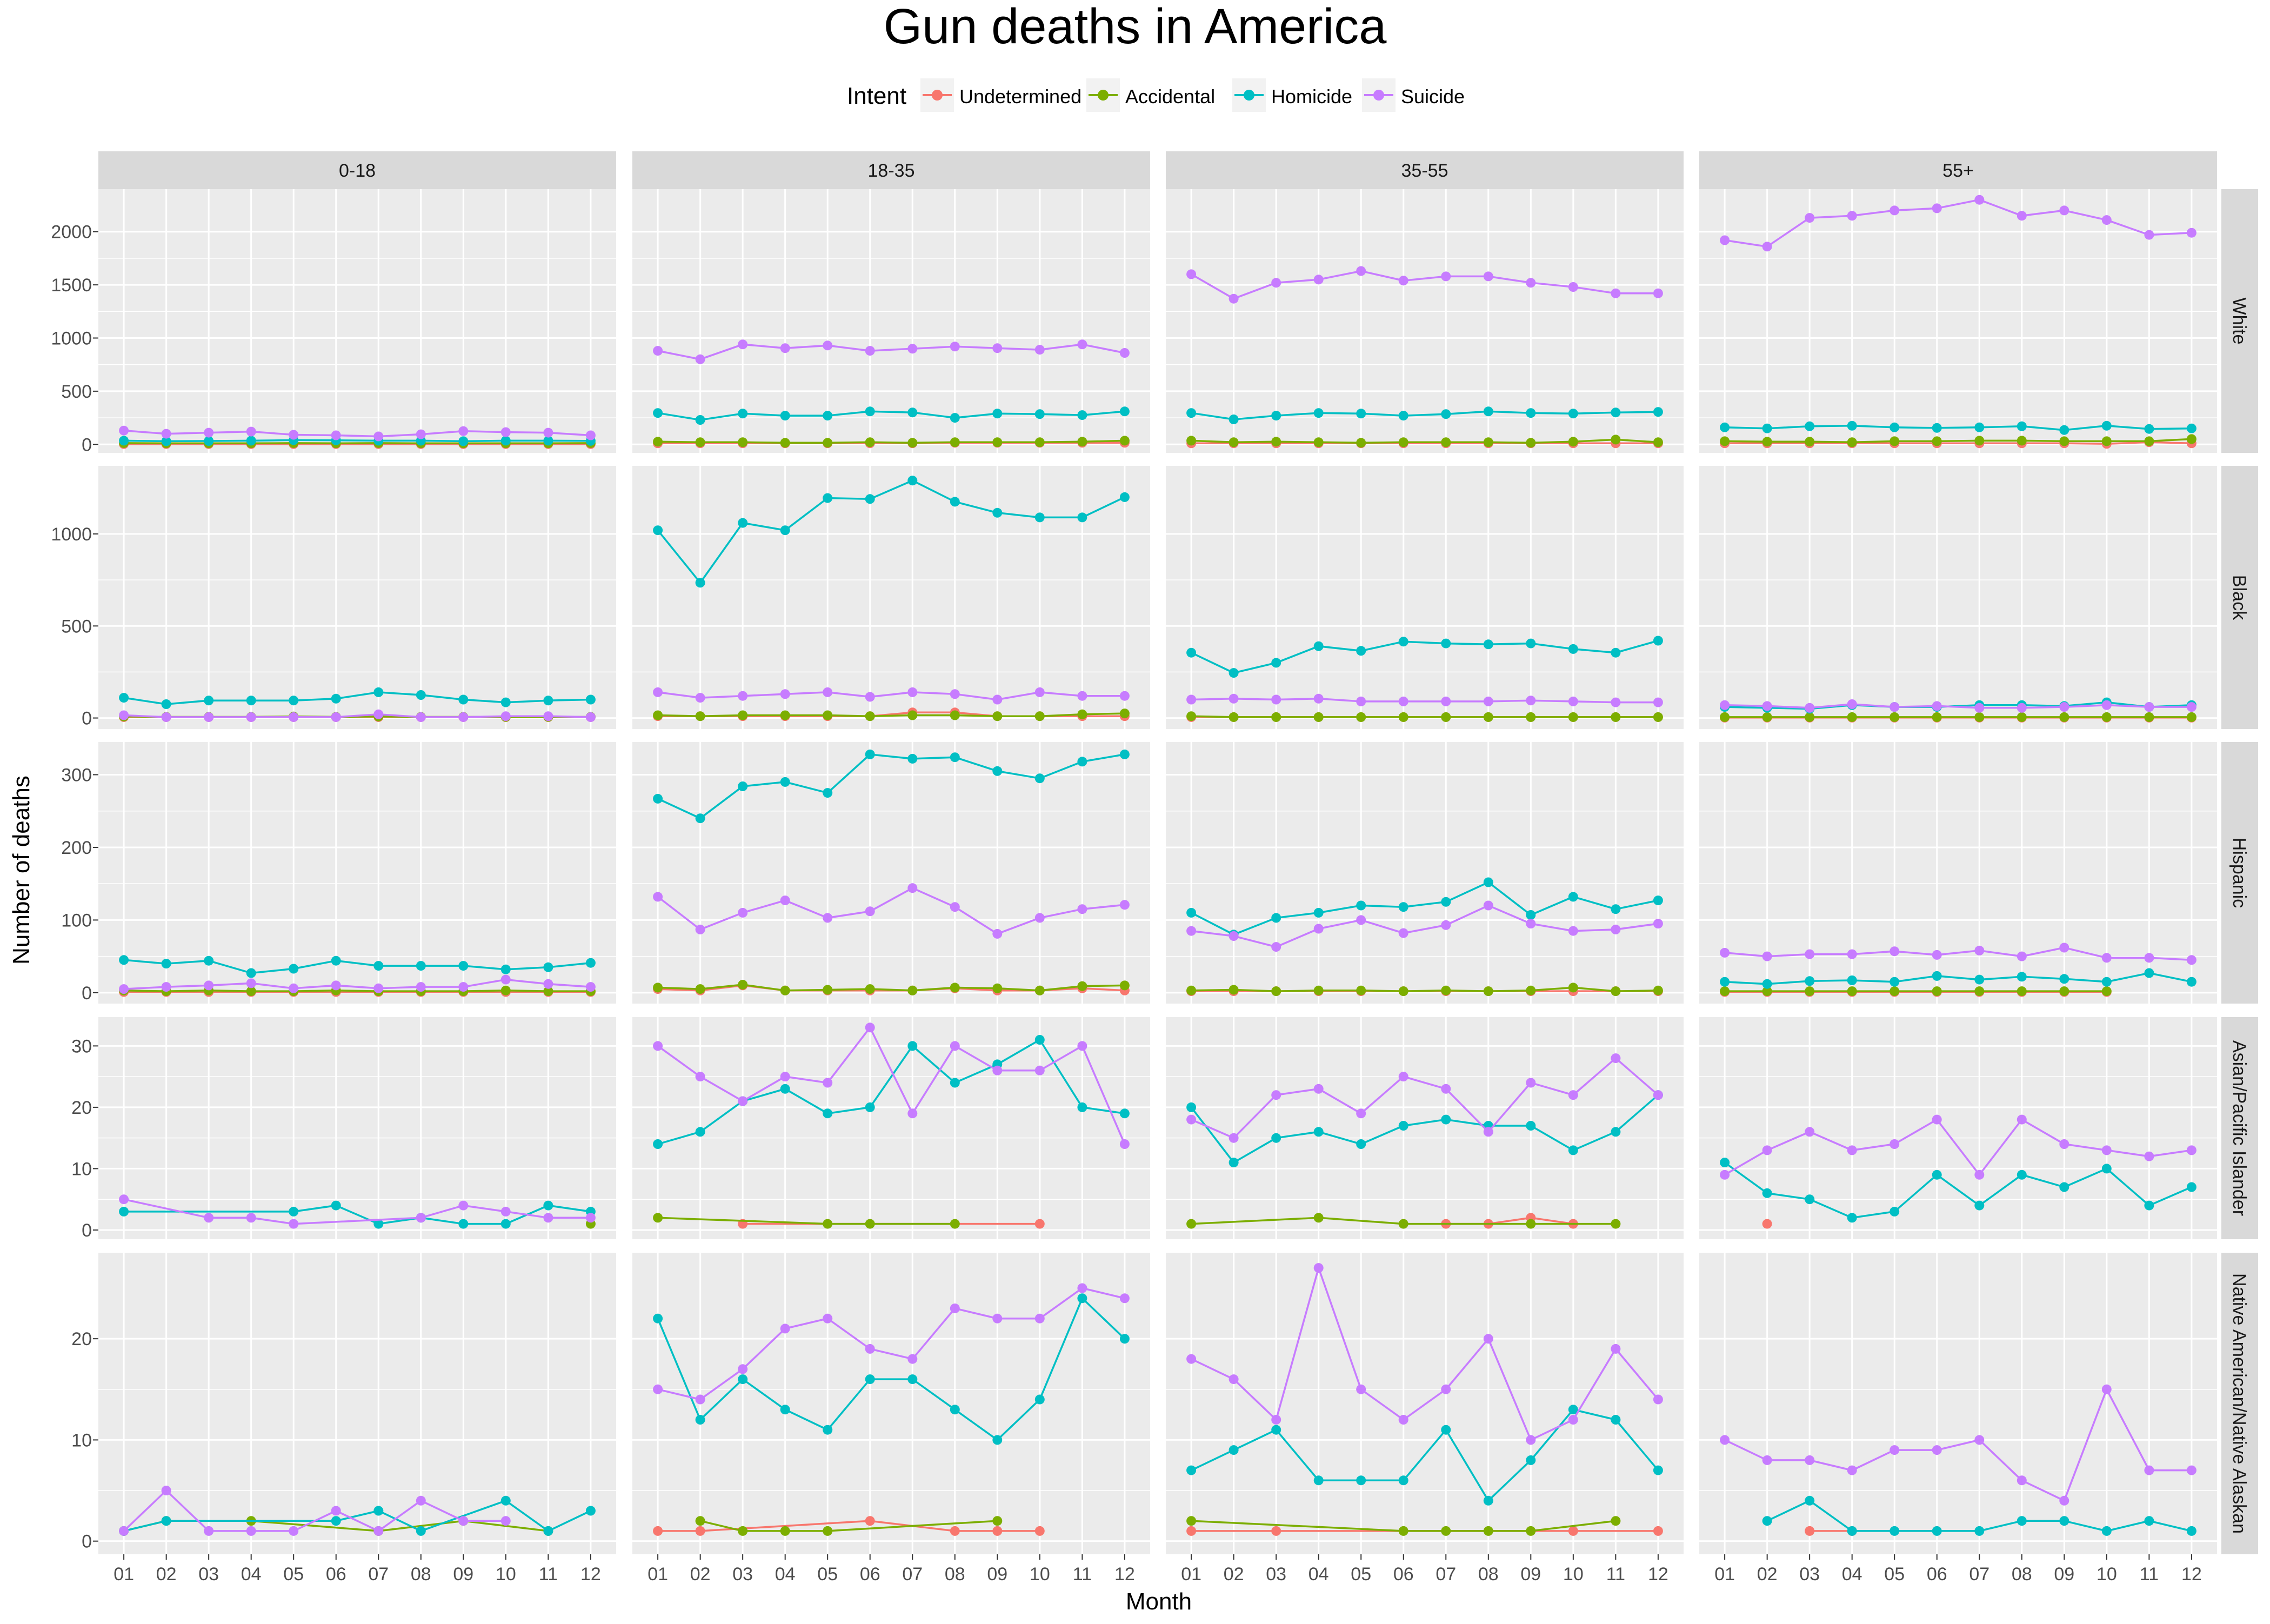 Image resolution: width=2270 pixels, height=1624 pixels. Describe the element at coordinates (1276, 283) in the screenshot. I see `series-suicide-white-35-55-point` at that location.